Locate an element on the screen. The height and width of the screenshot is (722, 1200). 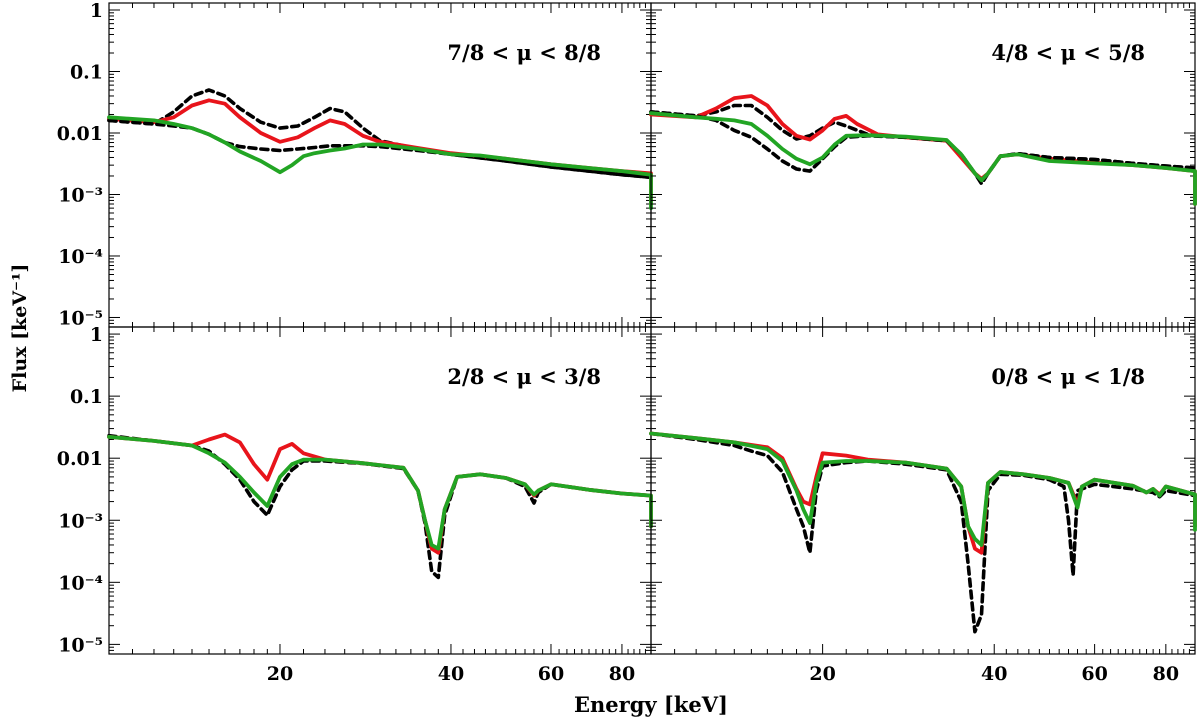
x-axis-label: Energy [keV] is located at coordinates (651, 704).